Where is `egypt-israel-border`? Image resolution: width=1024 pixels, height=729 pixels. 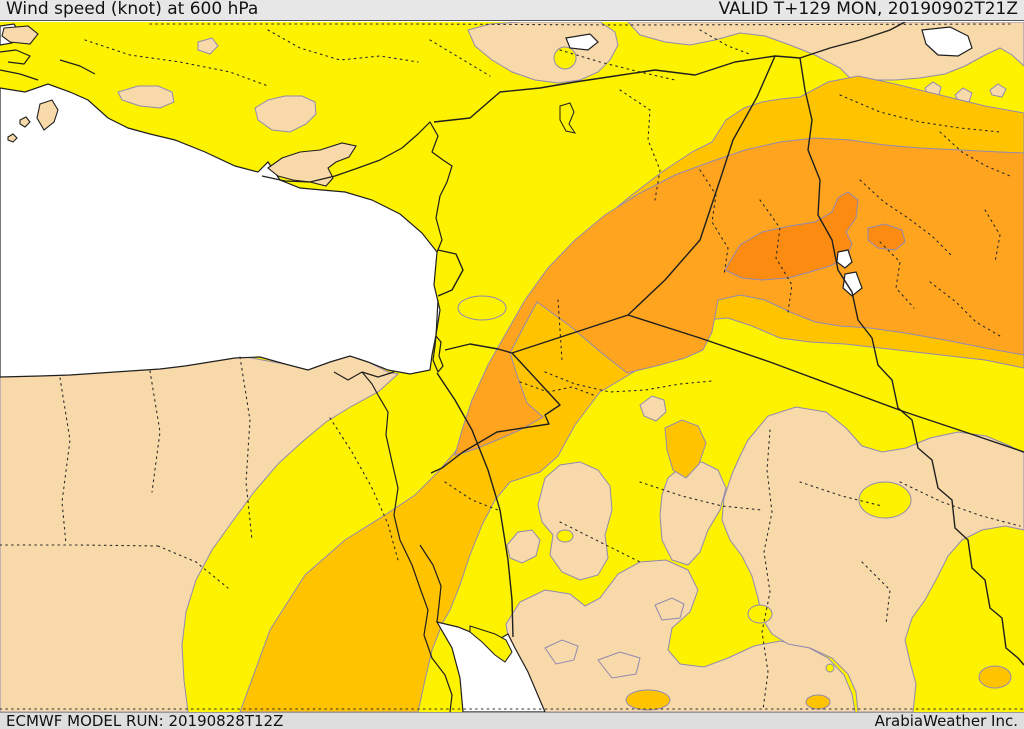
egypt-israel-border is located at coordinates (475, 505).